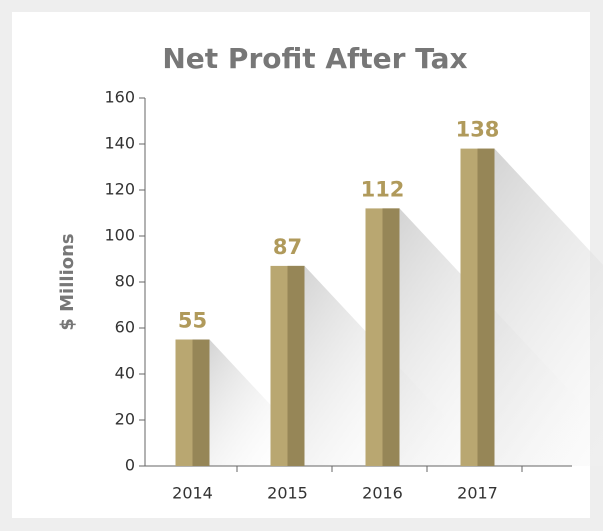  Describe the element at coordinates (119, 97) in the screenshot. I see `y-tick-label: 160` at that location.